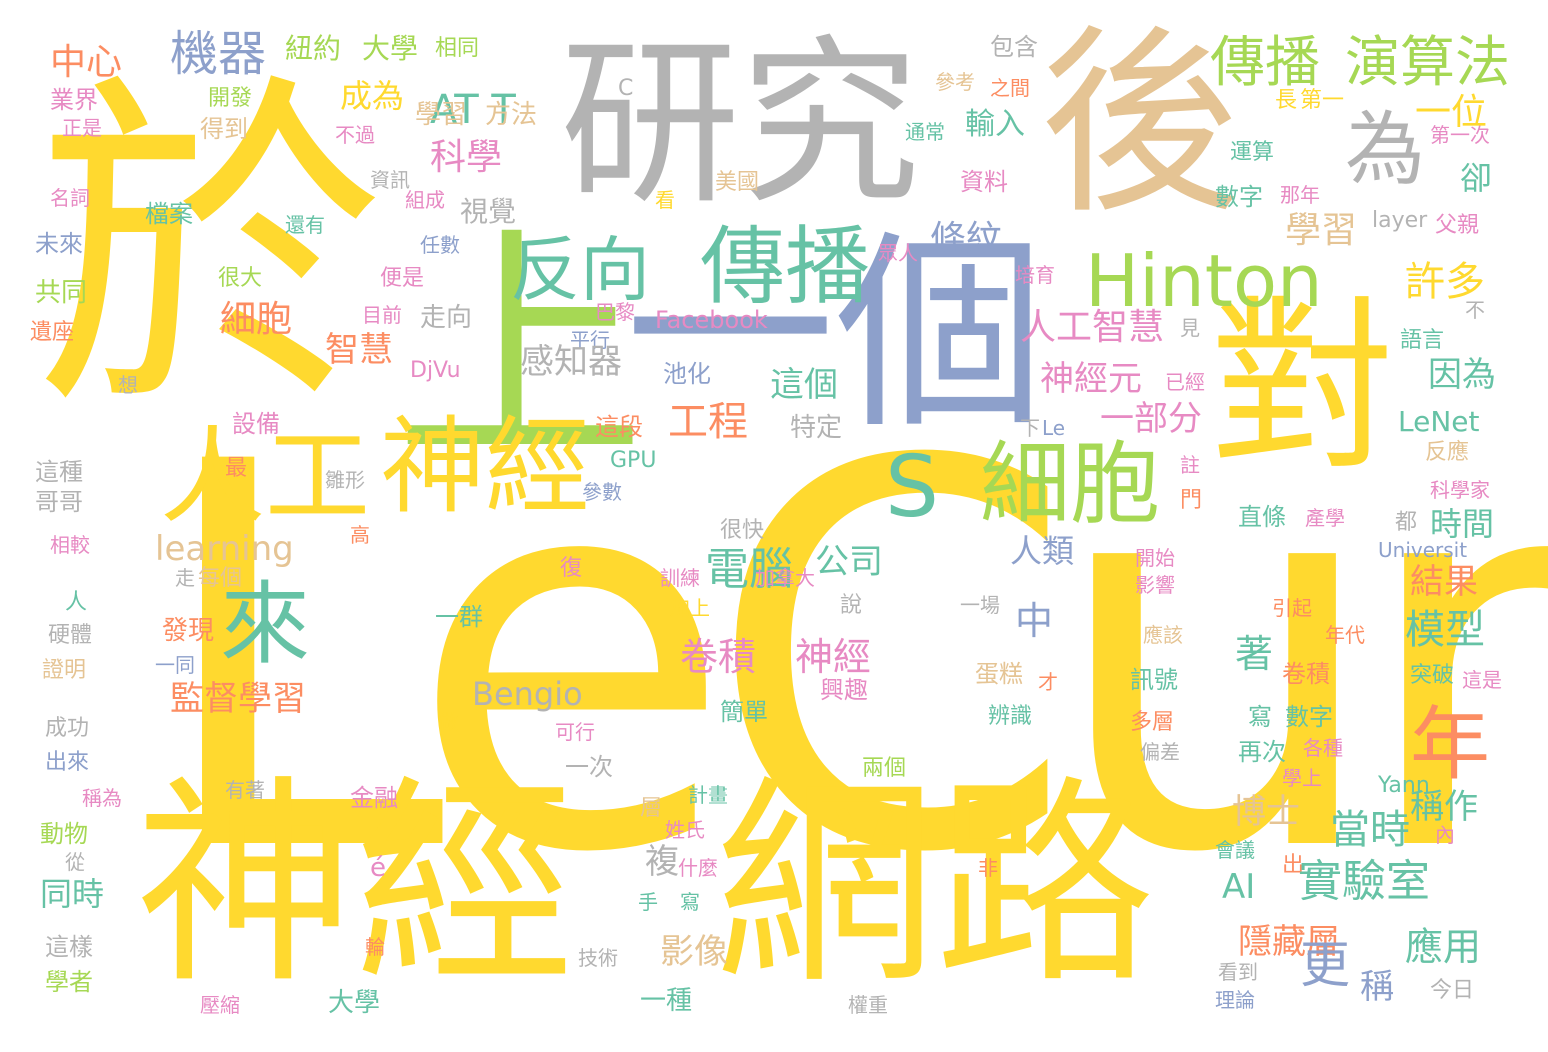 This screenshot has width=1548, height=1052. What do you see at coordinates (633, 460) in the screenshot?
I see `word: GPU` at bounding box center [633, 460].